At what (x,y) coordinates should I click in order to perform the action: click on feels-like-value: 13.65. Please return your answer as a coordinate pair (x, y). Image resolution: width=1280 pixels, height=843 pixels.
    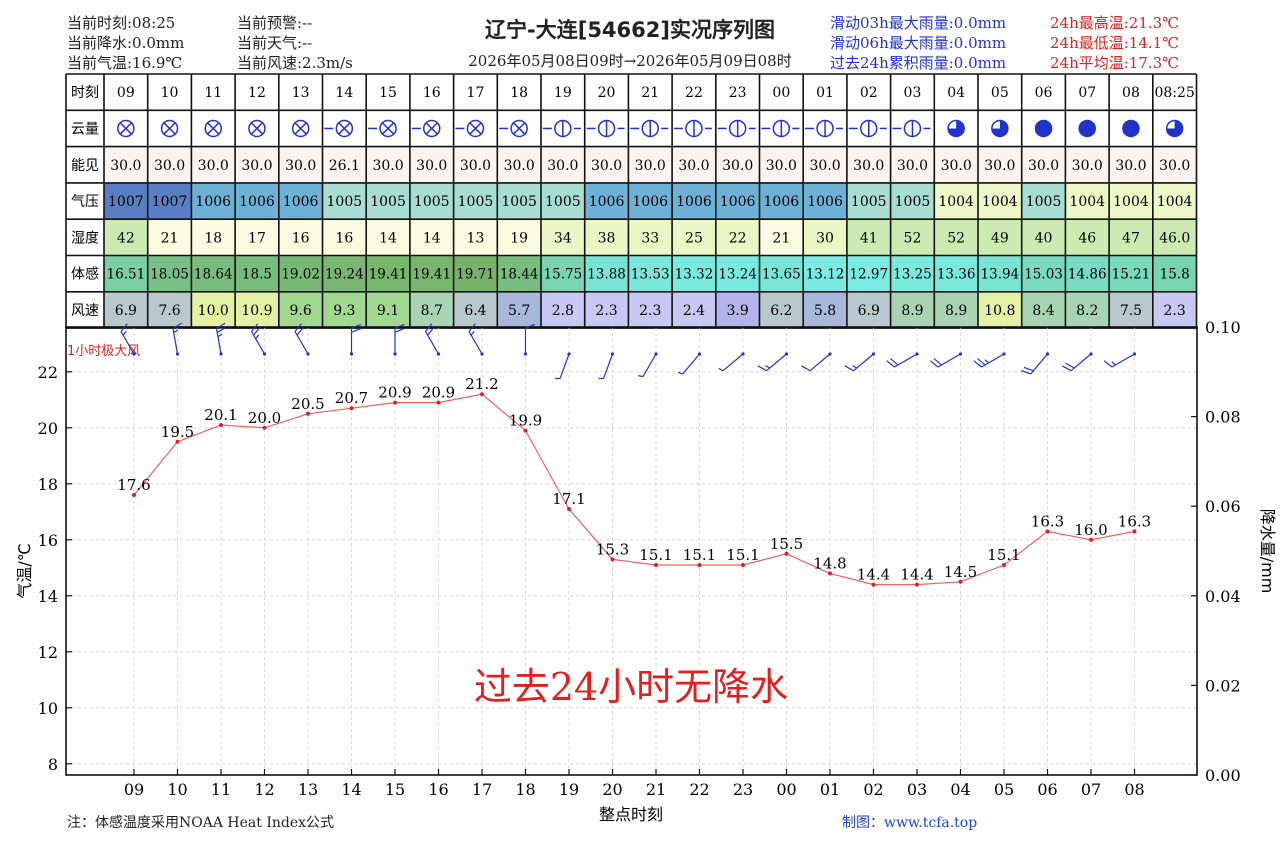
    Looking at the image, I should click on (781, 275).